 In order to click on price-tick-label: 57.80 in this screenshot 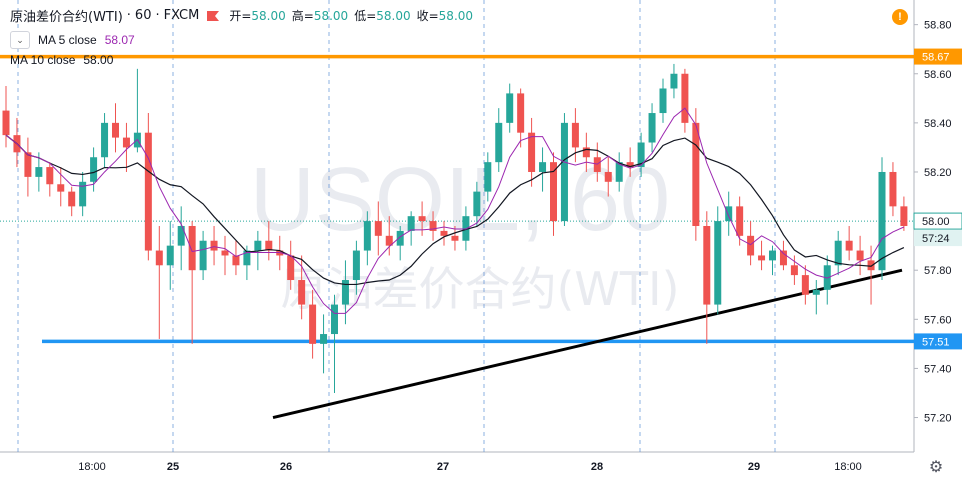, I will do `click(938, 271)`.